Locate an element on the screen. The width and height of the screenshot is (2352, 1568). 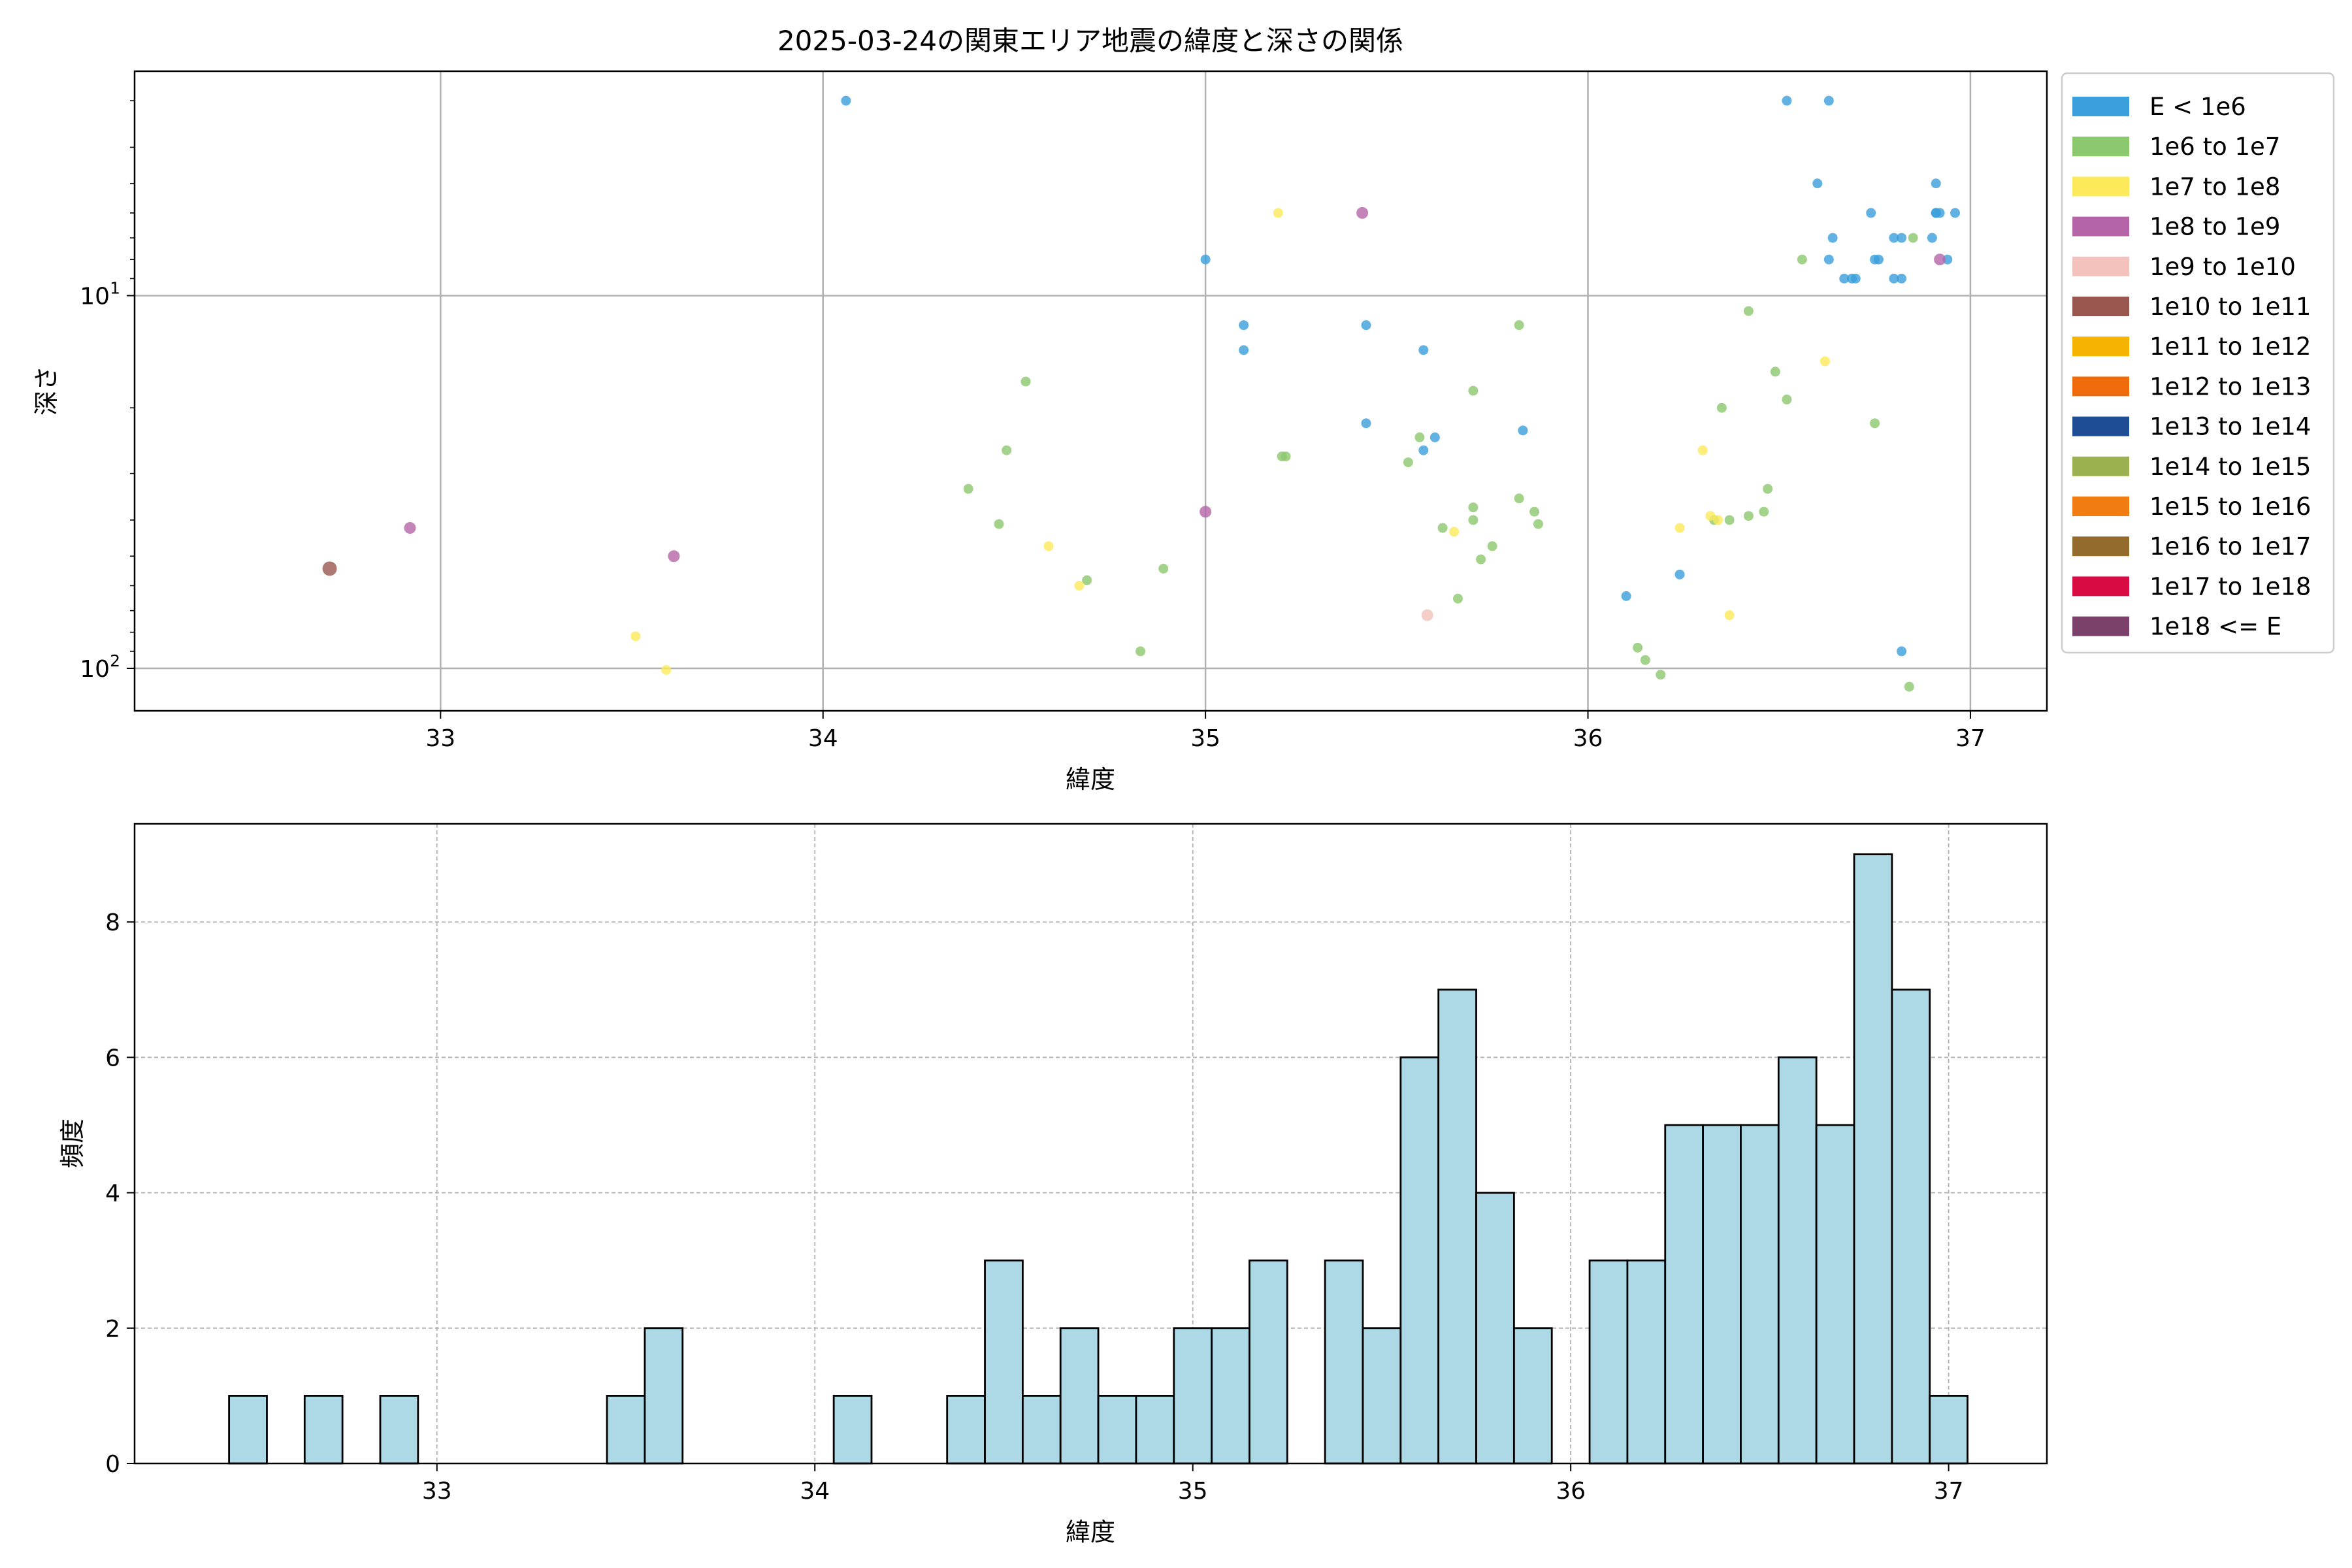
legend-label: 1e15 to 1e16 is located at coordinates (2230, 507).